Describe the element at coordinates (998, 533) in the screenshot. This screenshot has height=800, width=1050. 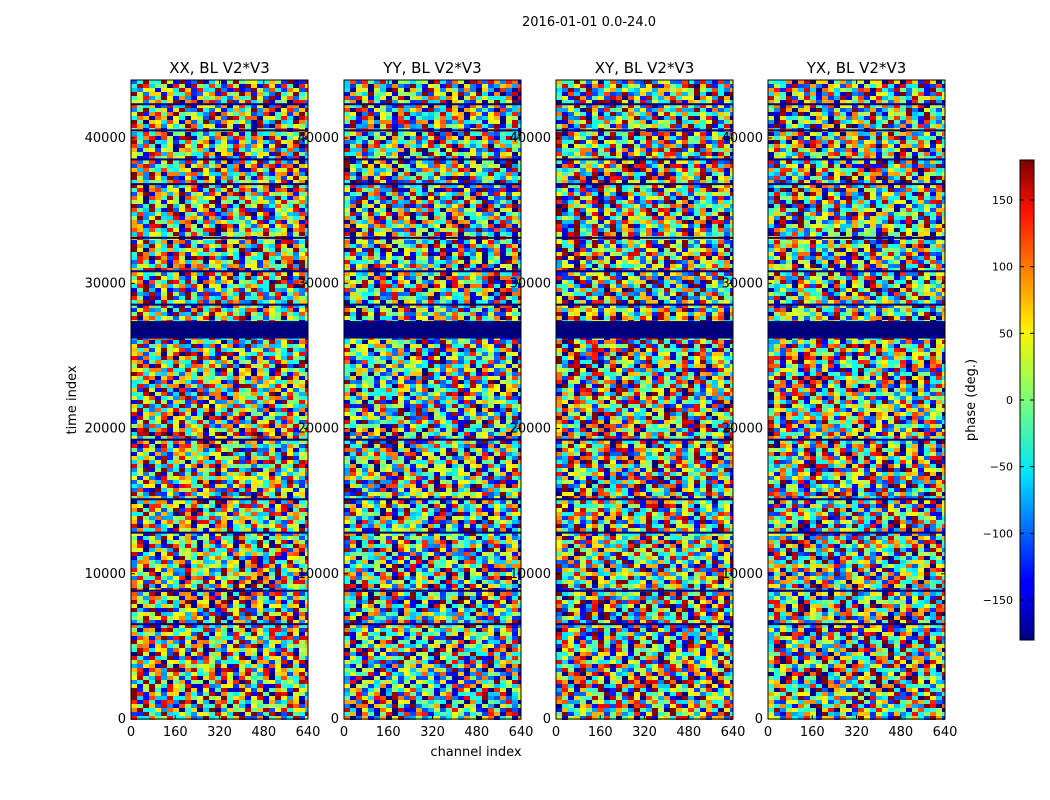
I see `colorbar-tick-label: −100` at that location.